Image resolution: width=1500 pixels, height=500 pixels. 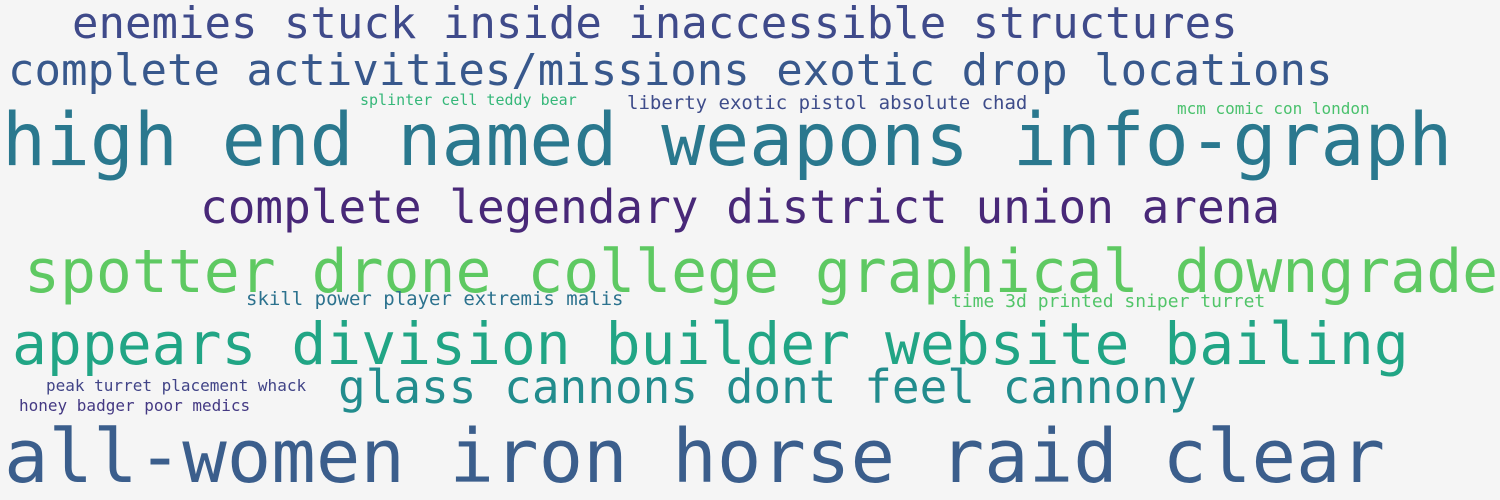 I want to click on word-splinter-cell: splinter cell teddy bear, so click(x=468, y=100).